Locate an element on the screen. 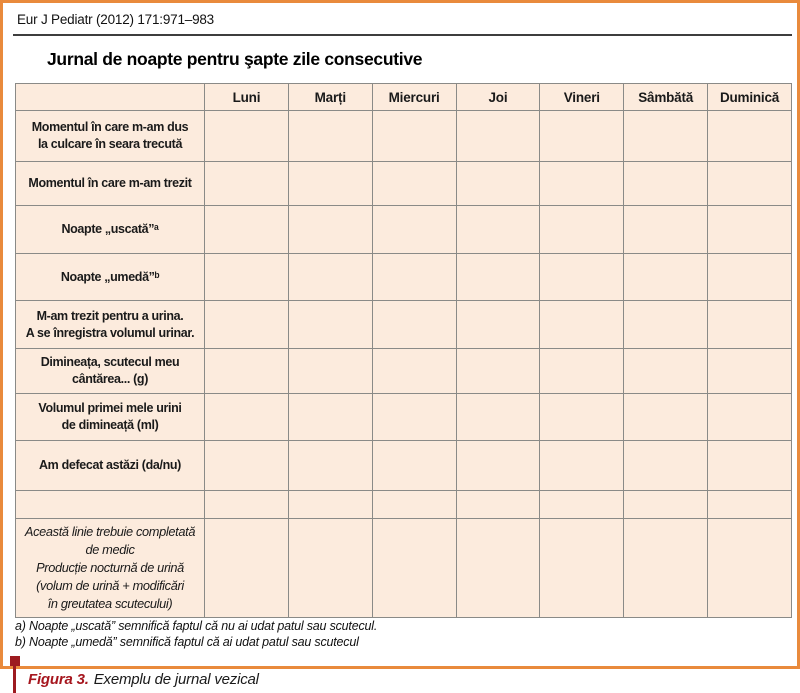  day-column-header: Marți is located at coordinates (330, 97).